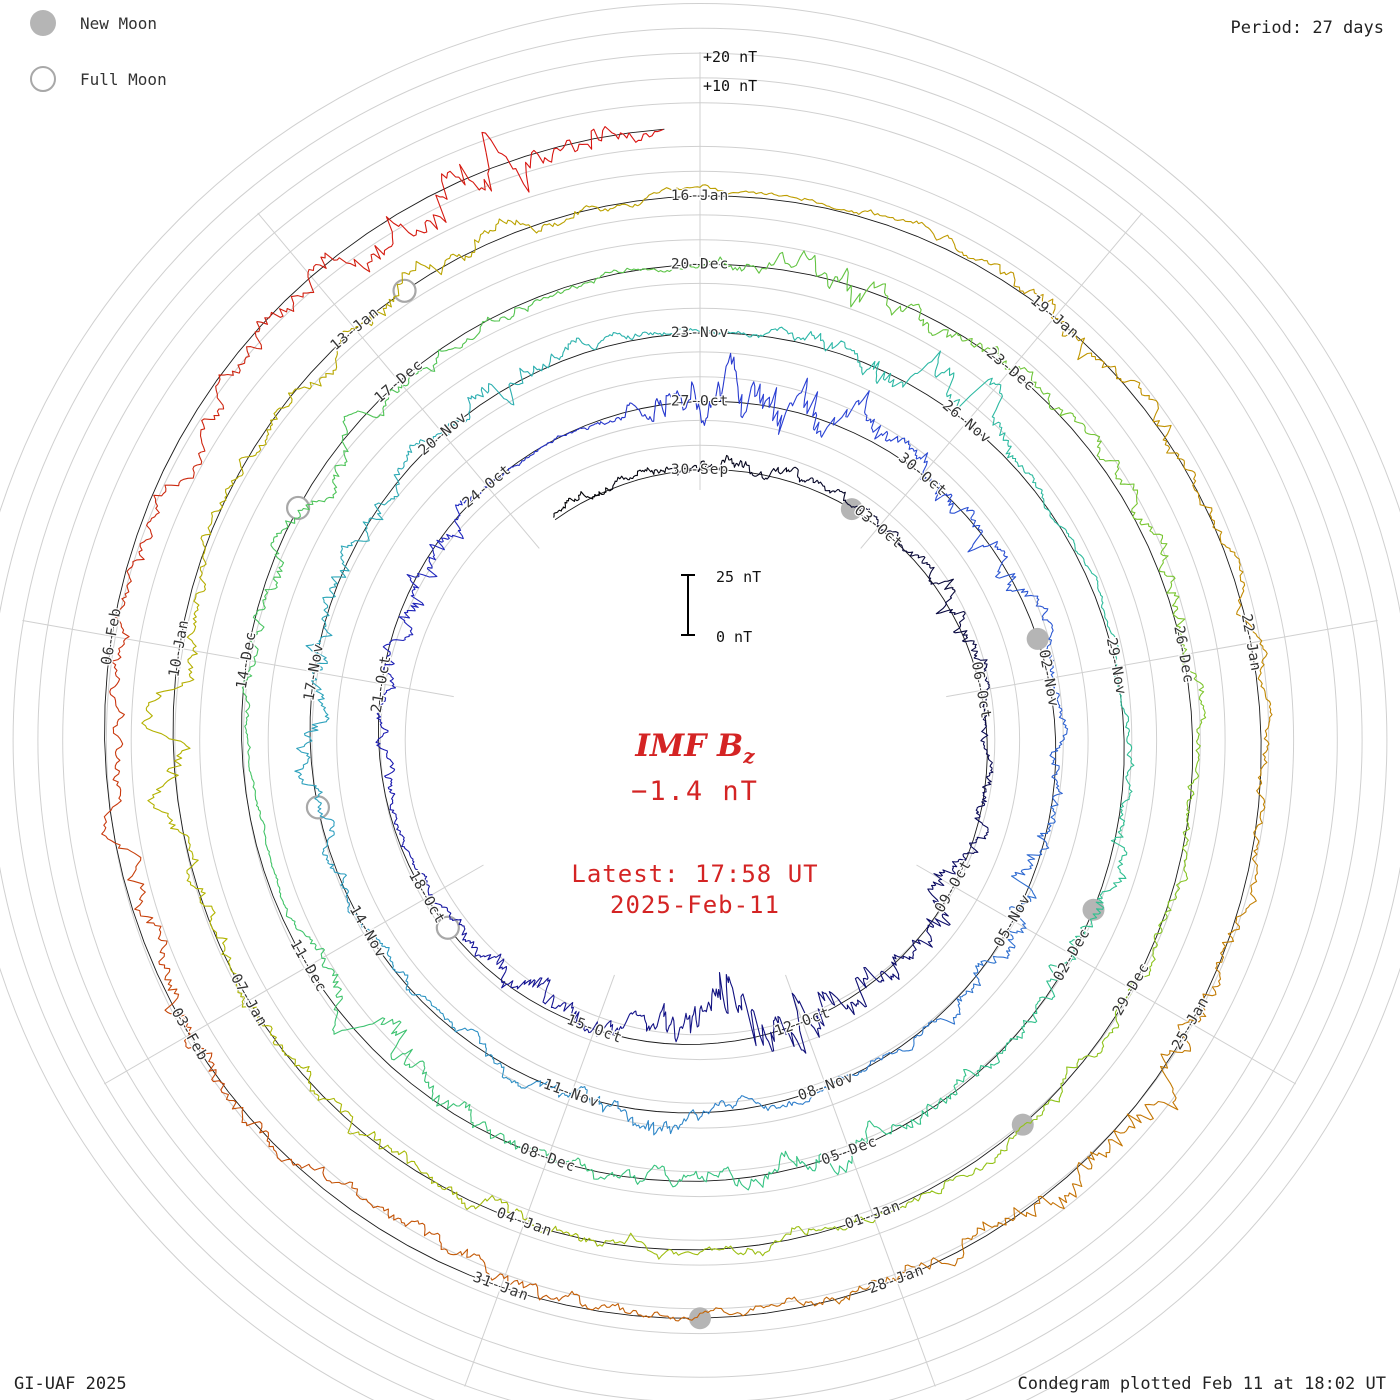 The image size is (1400, 1400). Describe the element at coordinates (382, 684) in the screenshot. I see `date-label: 21-Oct` at that location.